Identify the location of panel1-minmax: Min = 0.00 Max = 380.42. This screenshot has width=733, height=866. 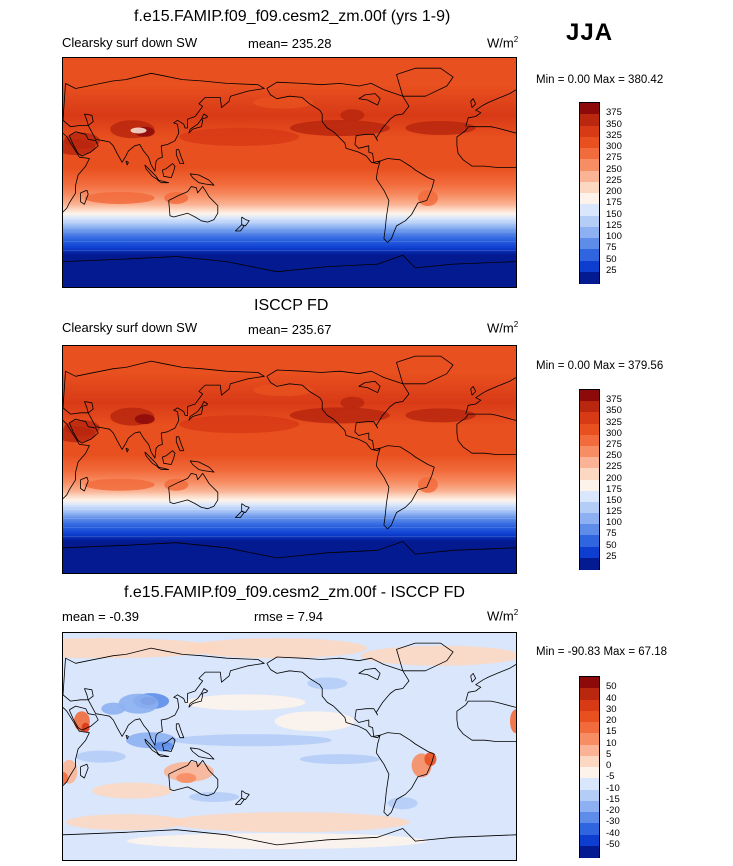
(600, 80).